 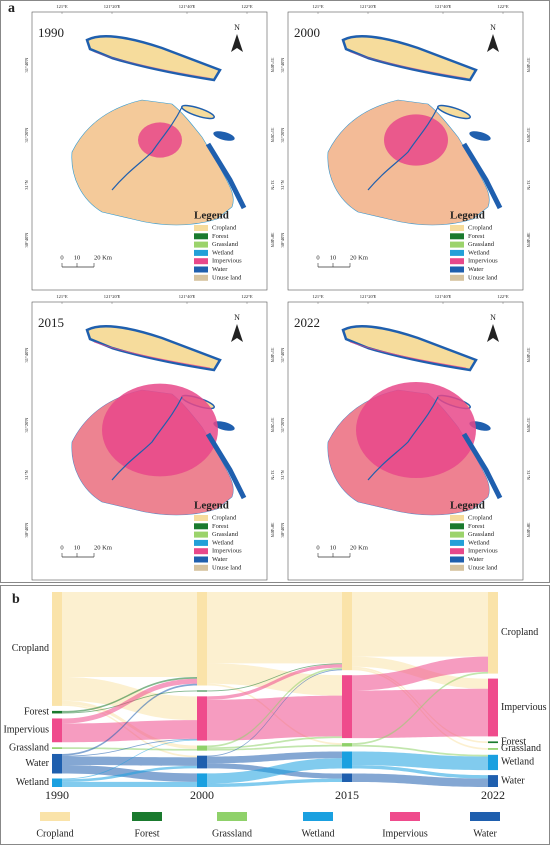 I want to click on node-label: Water, so click(x=513, y=780).